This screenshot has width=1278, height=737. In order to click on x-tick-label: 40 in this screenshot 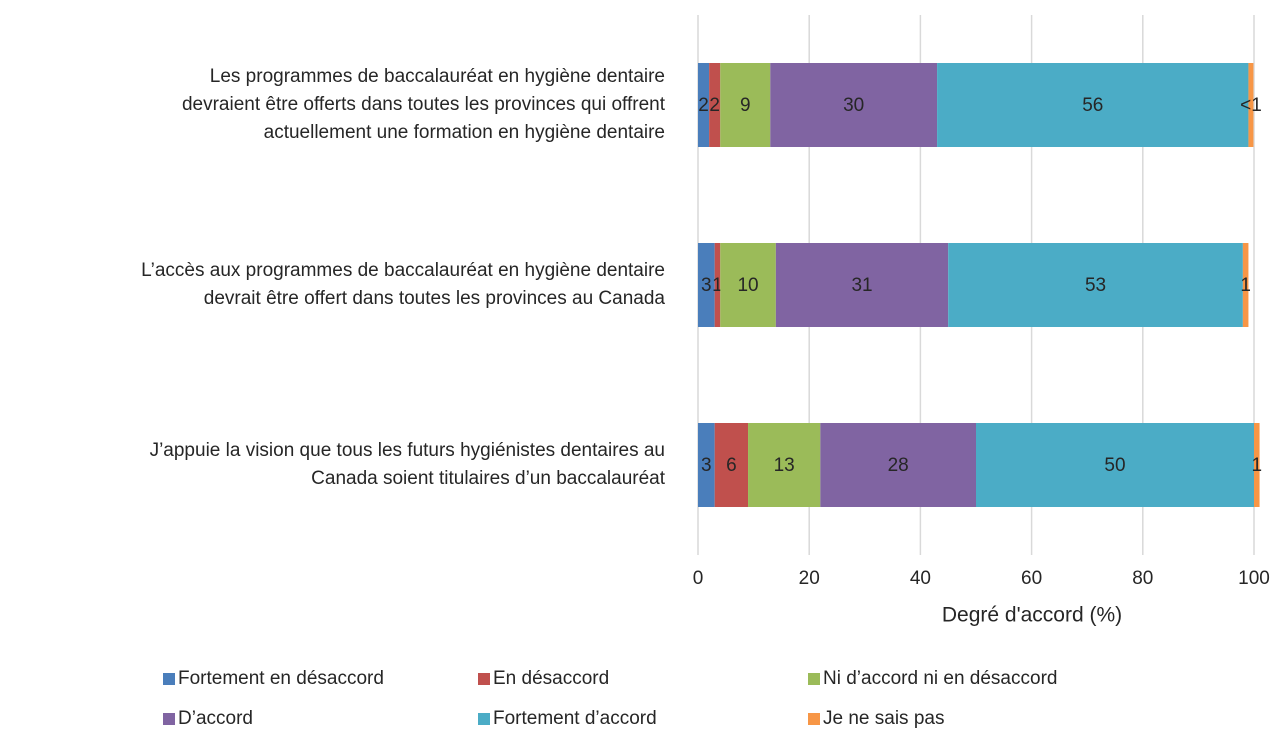, I will do `click(920, 578)`.